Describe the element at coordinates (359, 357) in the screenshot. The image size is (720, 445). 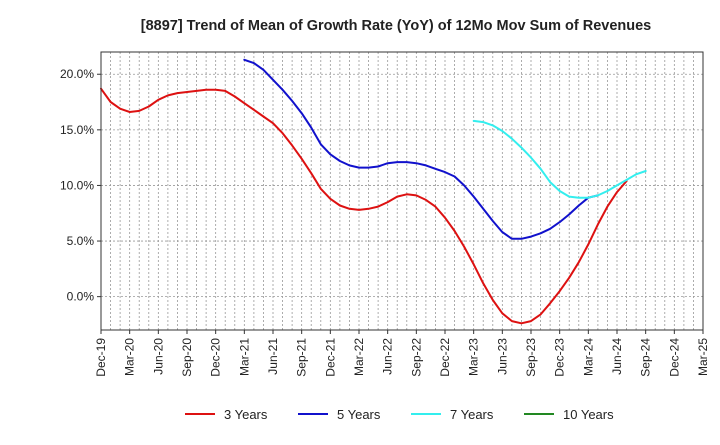
I see `x-tick-label: Mar-22` at that location.